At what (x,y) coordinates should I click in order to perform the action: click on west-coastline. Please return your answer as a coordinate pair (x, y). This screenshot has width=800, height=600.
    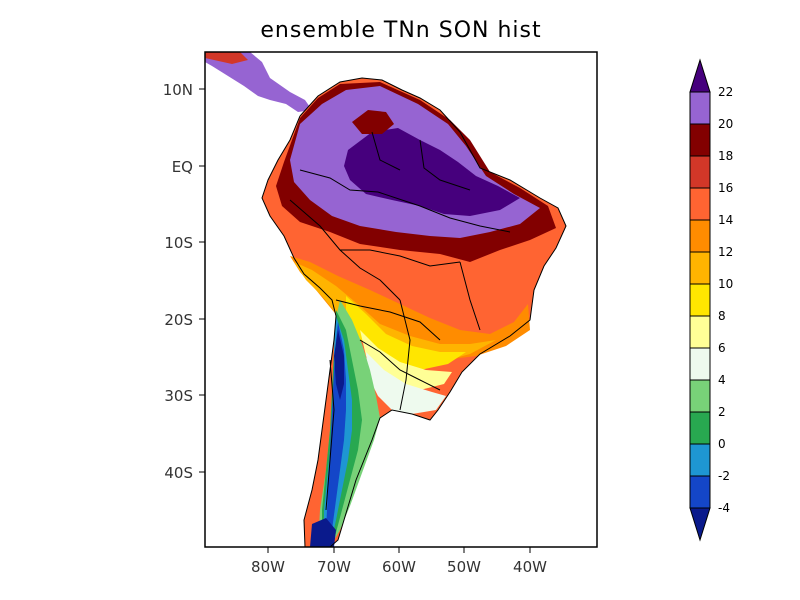
    Looking at the image, I should click on (299, 331).